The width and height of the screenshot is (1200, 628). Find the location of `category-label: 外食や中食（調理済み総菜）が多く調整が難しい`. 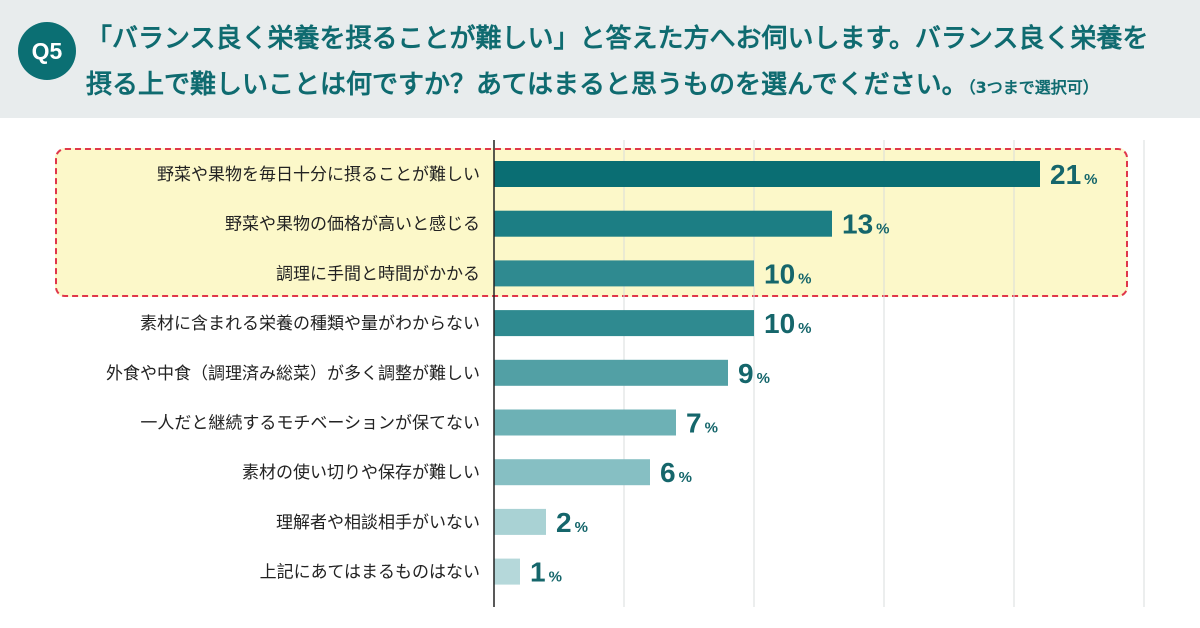

category-label: 外食や中食（調理済み総菜）が多く調整が難しい is located at coordinates (293, 374).